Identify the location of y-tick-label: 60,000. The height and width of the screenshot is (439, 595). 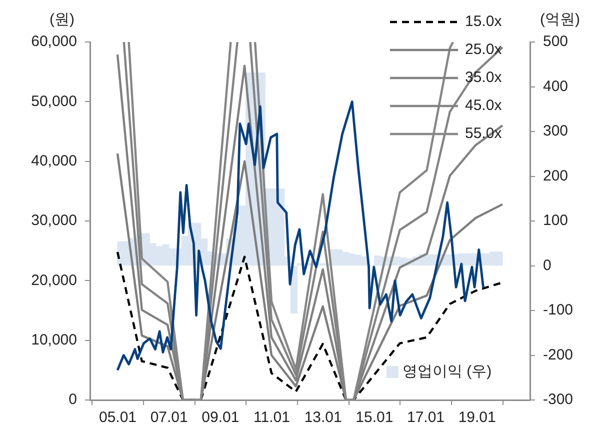
(54, 41).